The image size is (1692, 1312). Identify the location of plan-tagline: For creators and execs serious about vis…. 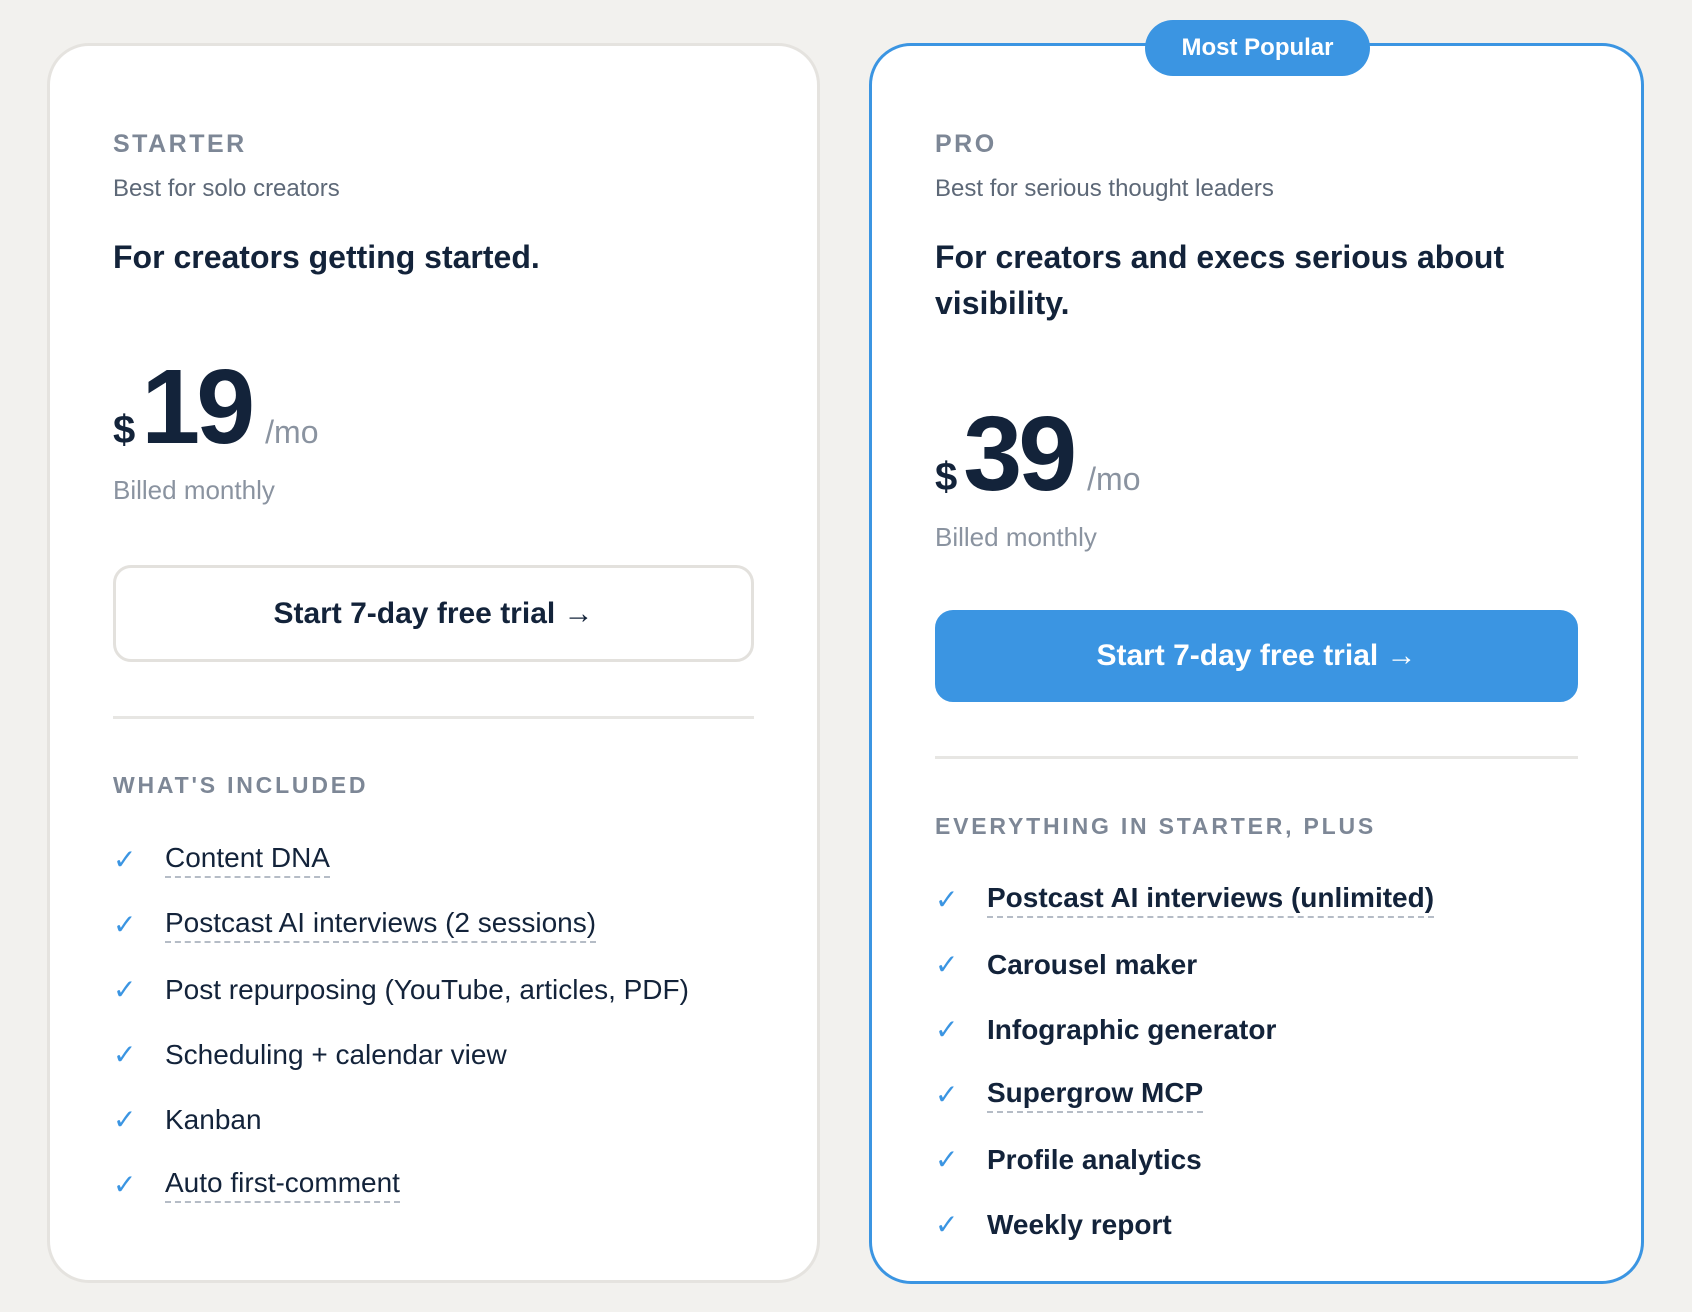
(1220, 280).